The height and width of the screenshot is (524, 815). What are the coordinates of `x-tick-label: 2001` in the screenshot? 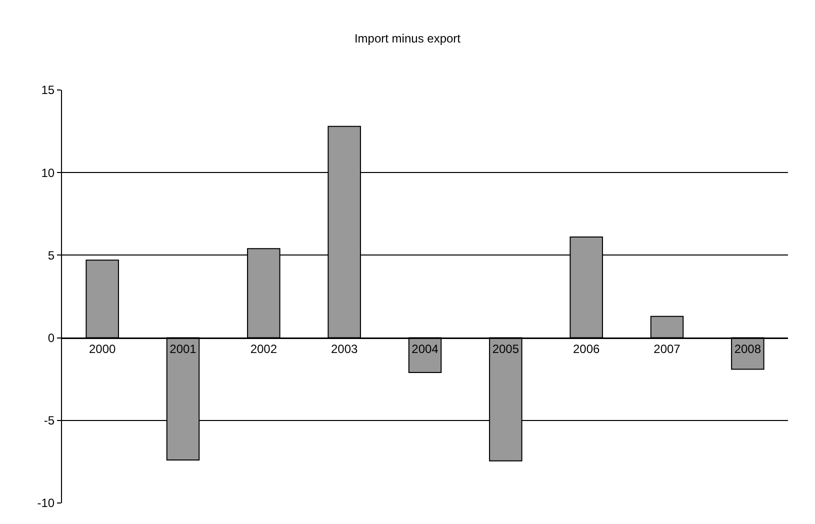 It's located at (183, 349).